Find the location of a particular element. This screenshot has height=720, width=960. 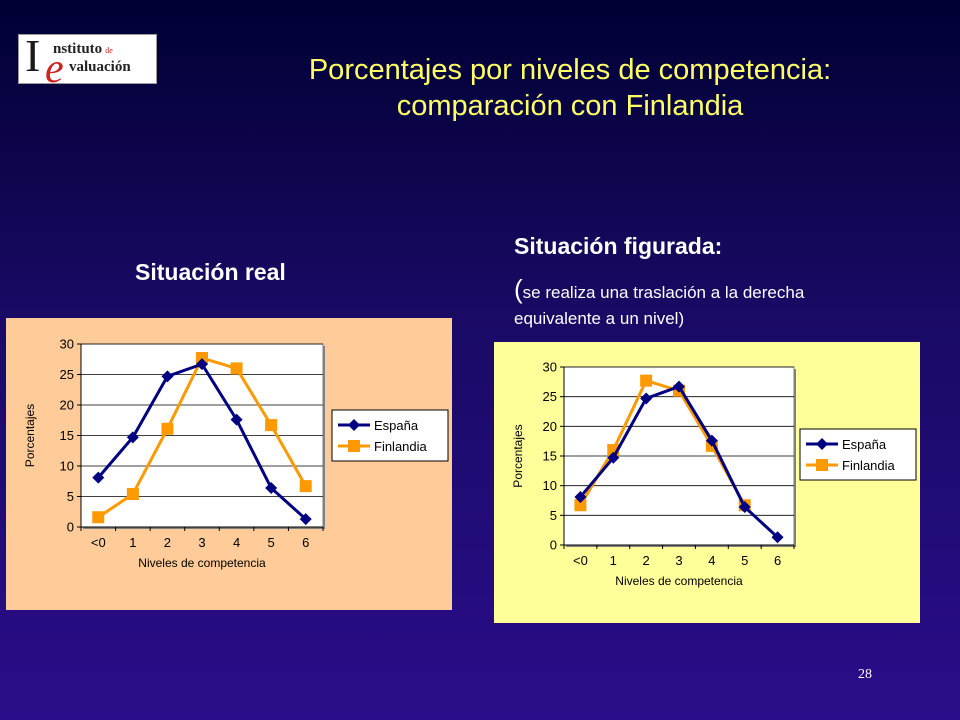

page-number: 28 is located at coordinates (865, 674).